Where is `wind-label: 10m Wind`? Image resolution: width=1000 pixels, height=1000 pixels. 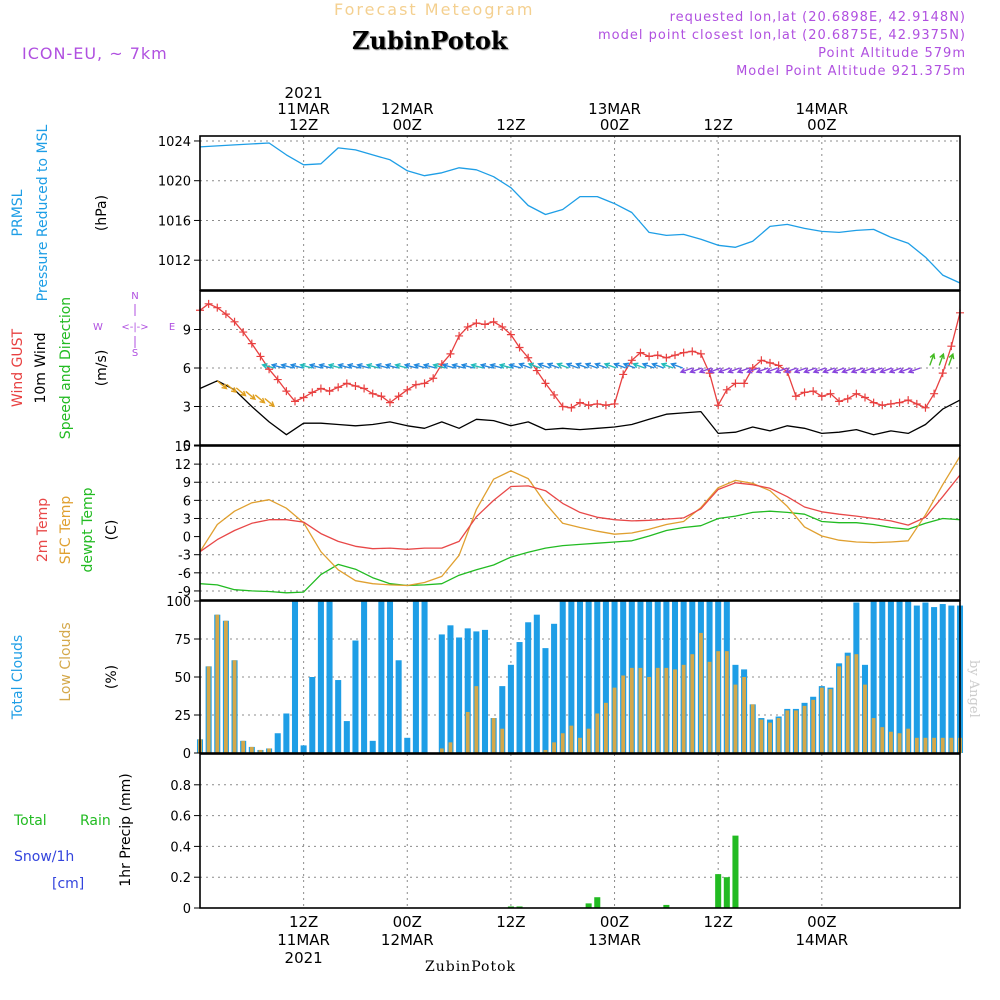 wind-label: 10m Wind is located at coordinates (41, 367).